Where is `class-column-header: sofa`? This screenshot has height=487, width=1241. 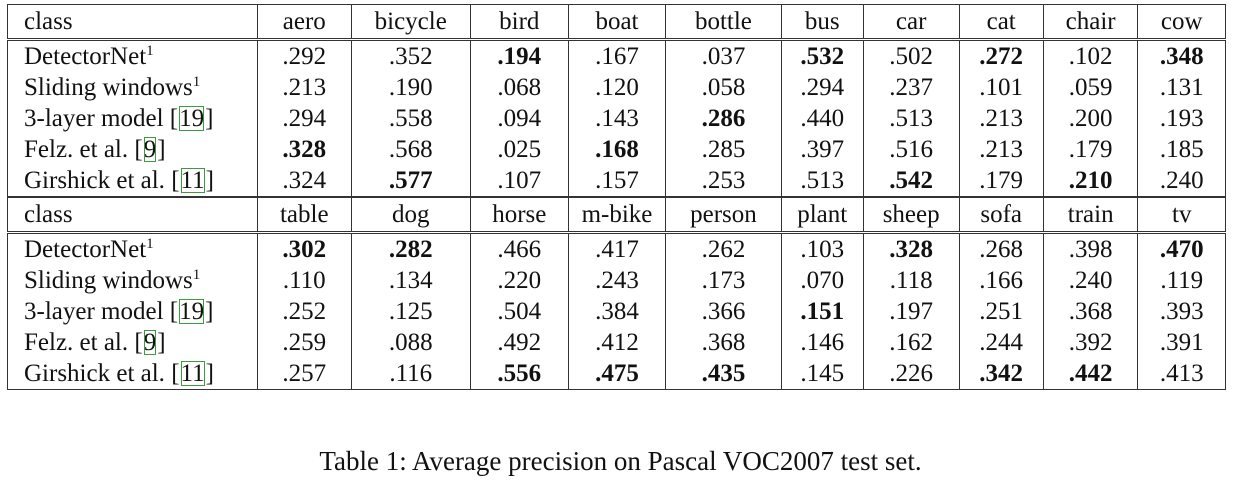
class-column-header: sofa is located at coordinates (1001, 215).